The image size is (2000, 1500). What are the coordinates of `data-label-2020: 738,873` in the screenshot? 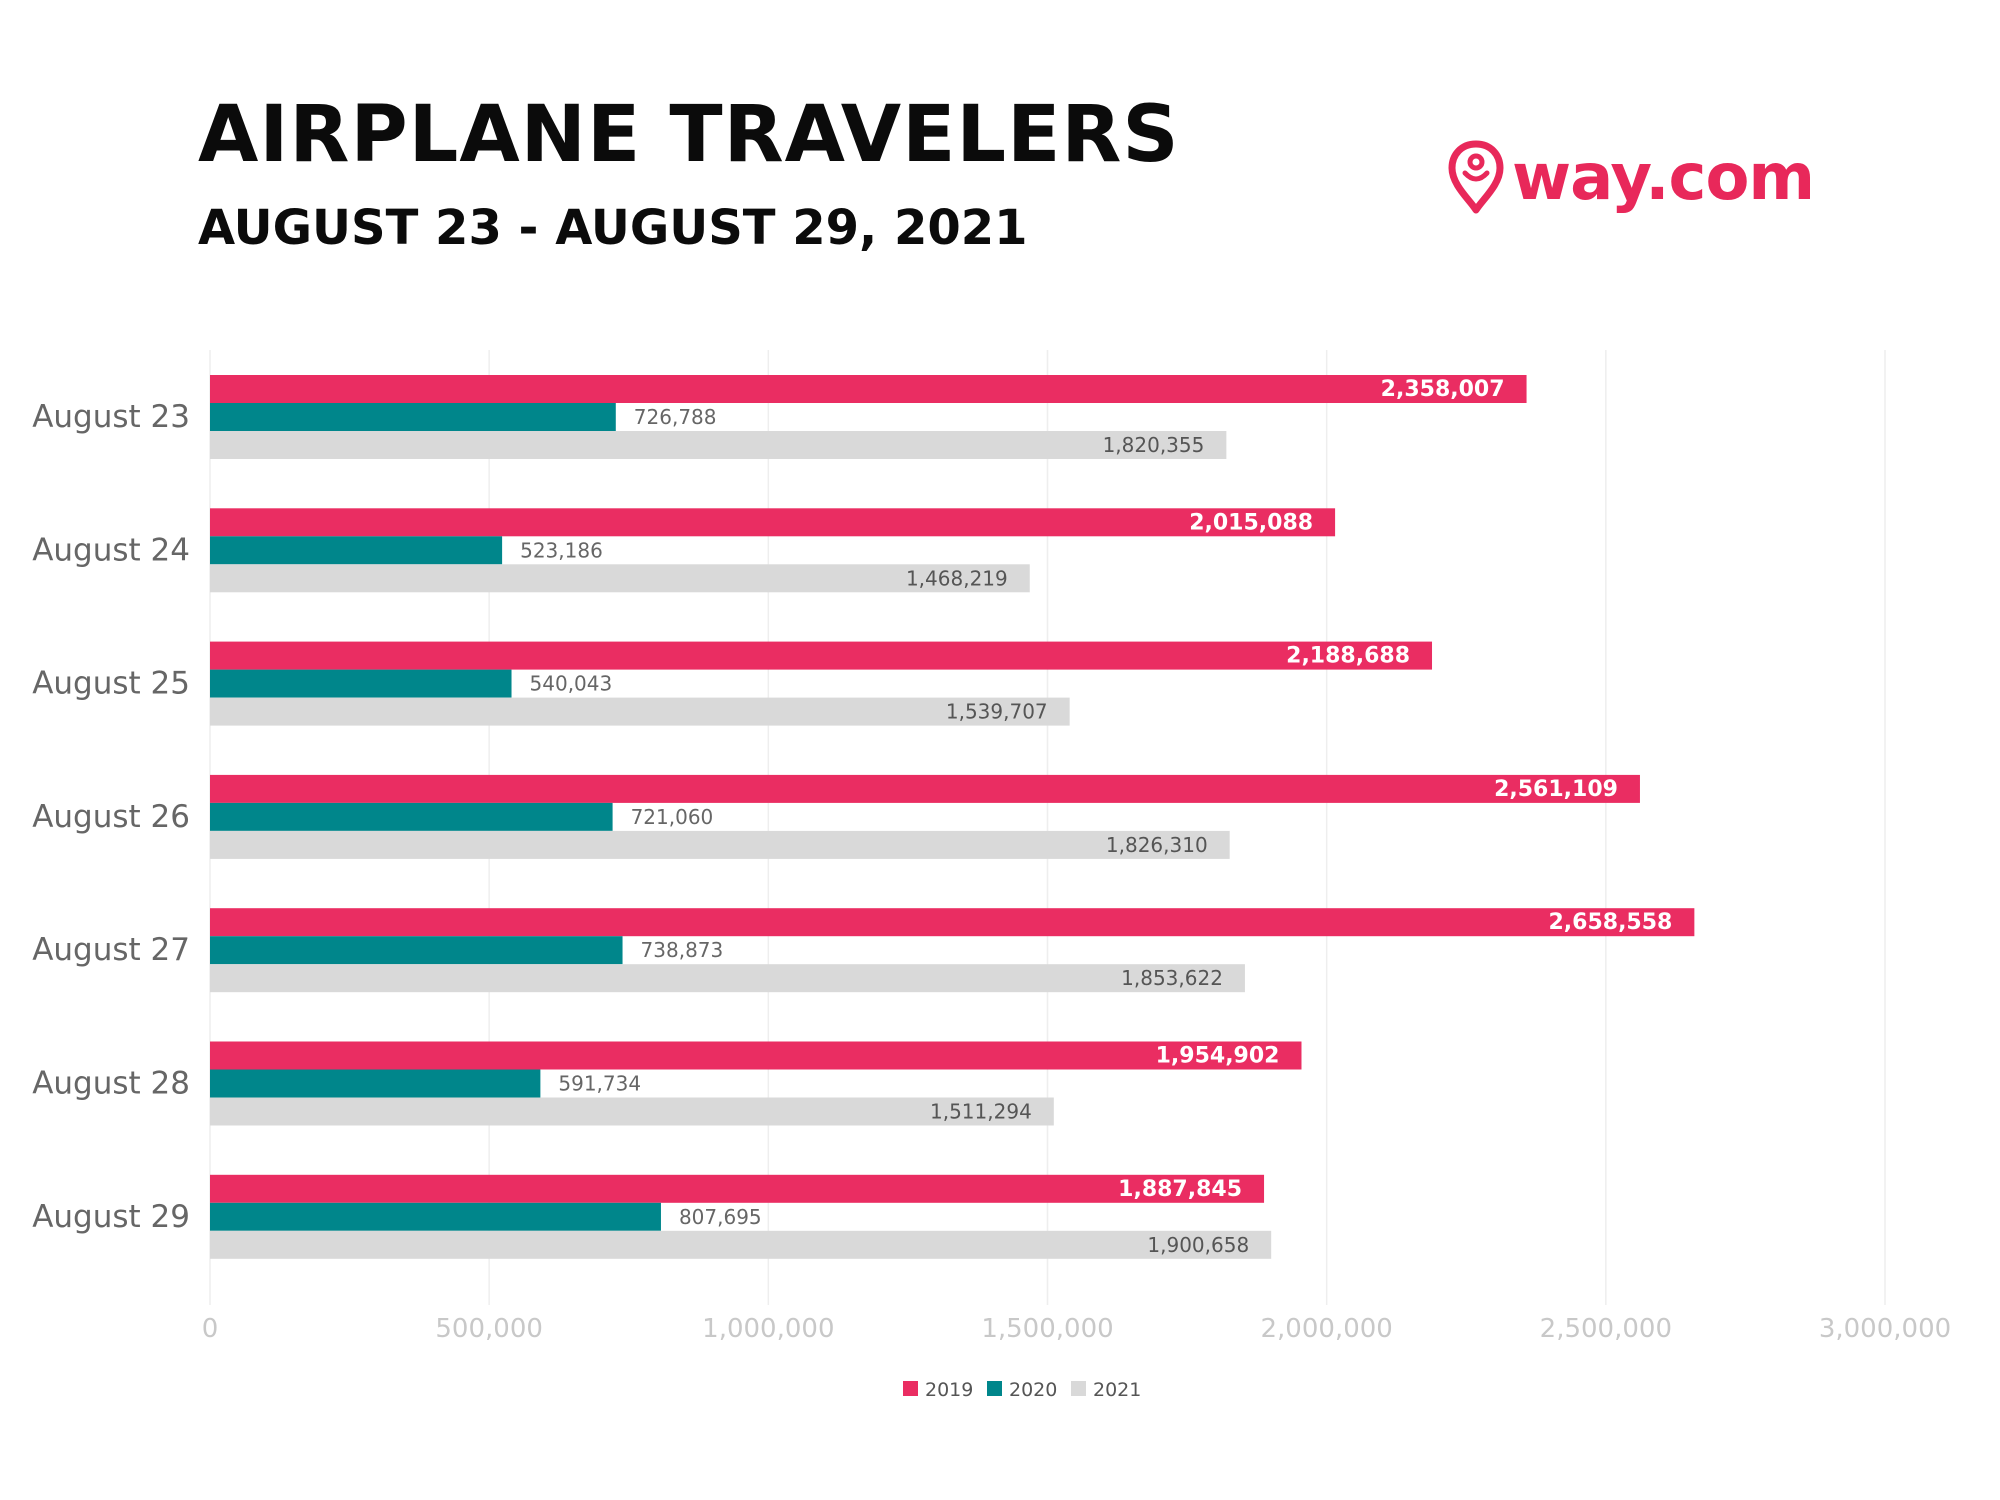 It's located at (682, 950).